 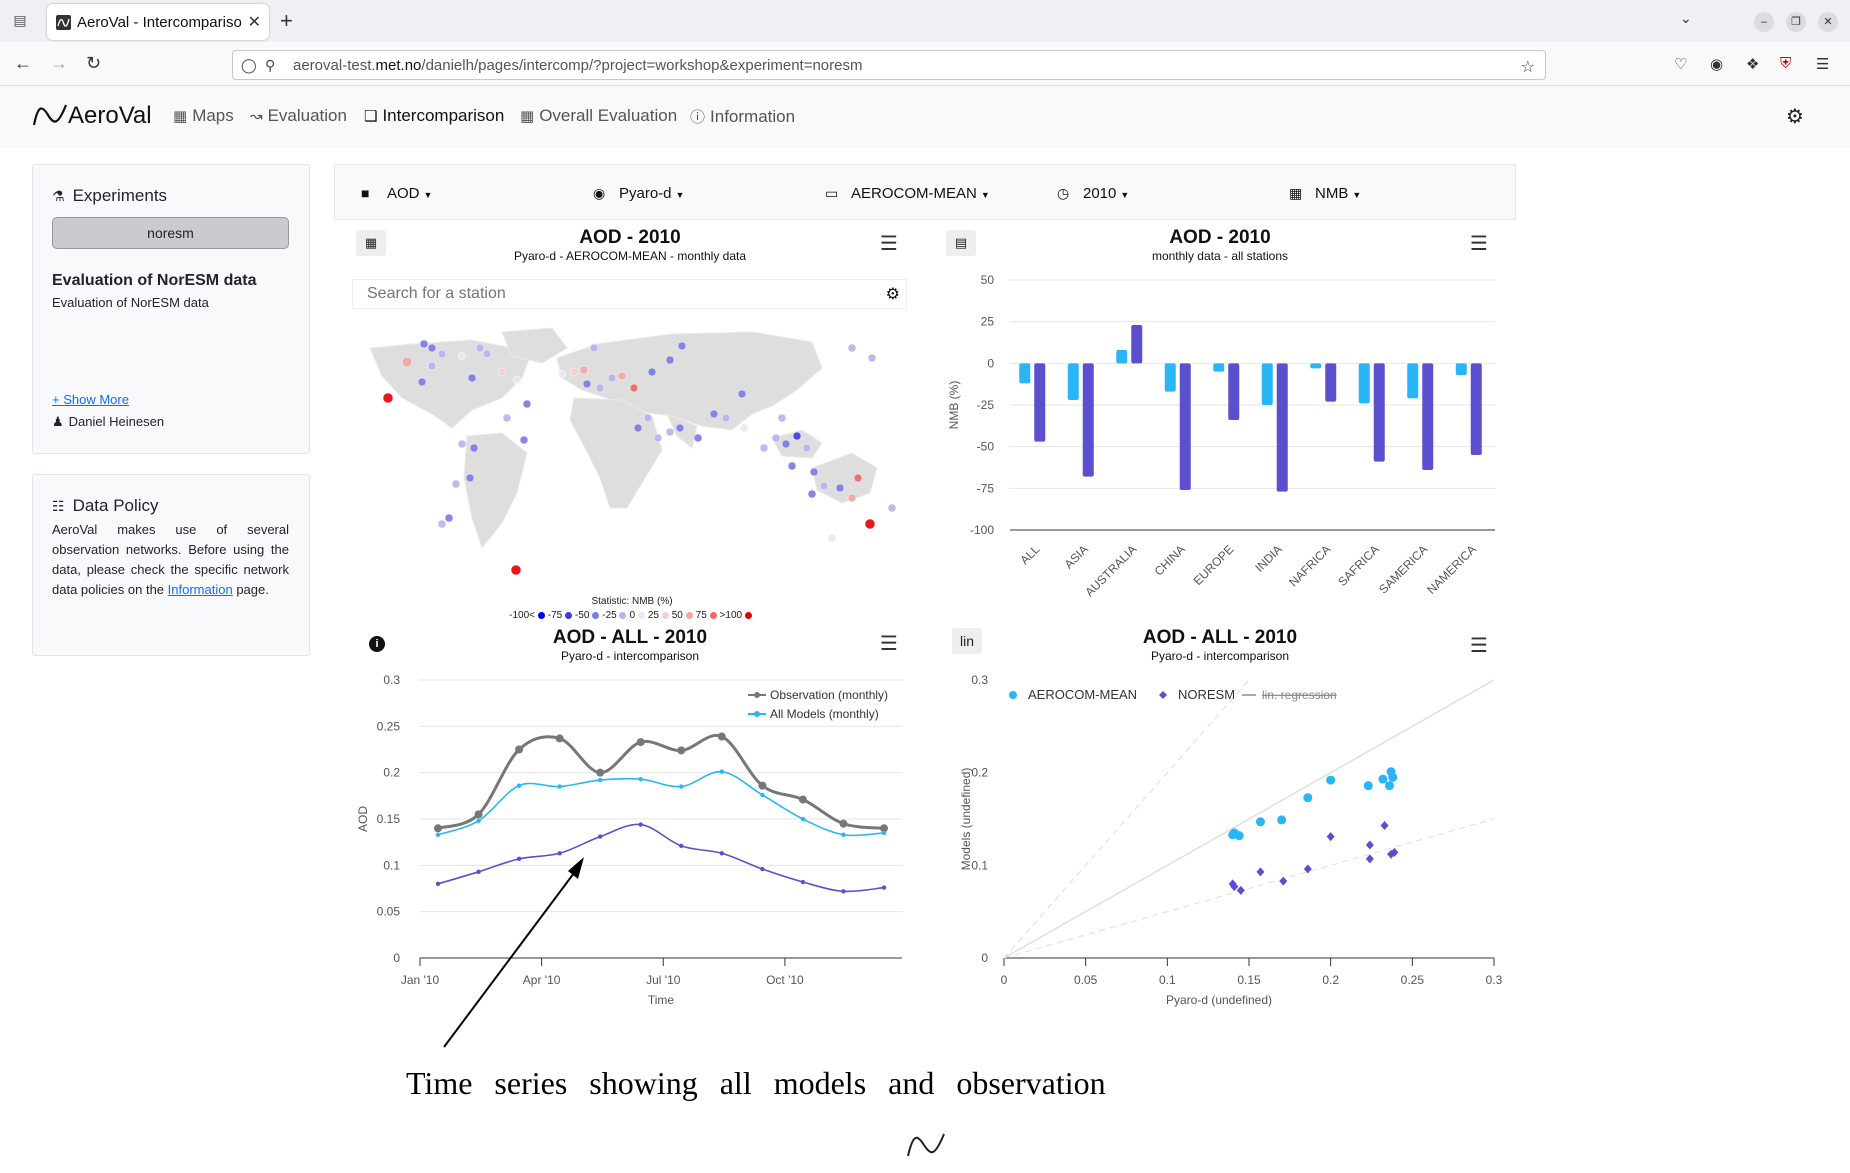 I want to click on map-menu-icon: ☰, so click(x=889, y=244).